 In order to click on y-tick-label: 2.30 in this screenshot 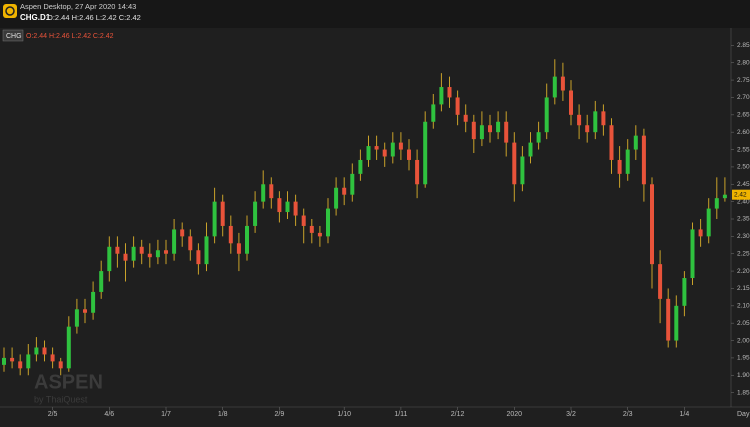, I will do `click(743, 236)`.